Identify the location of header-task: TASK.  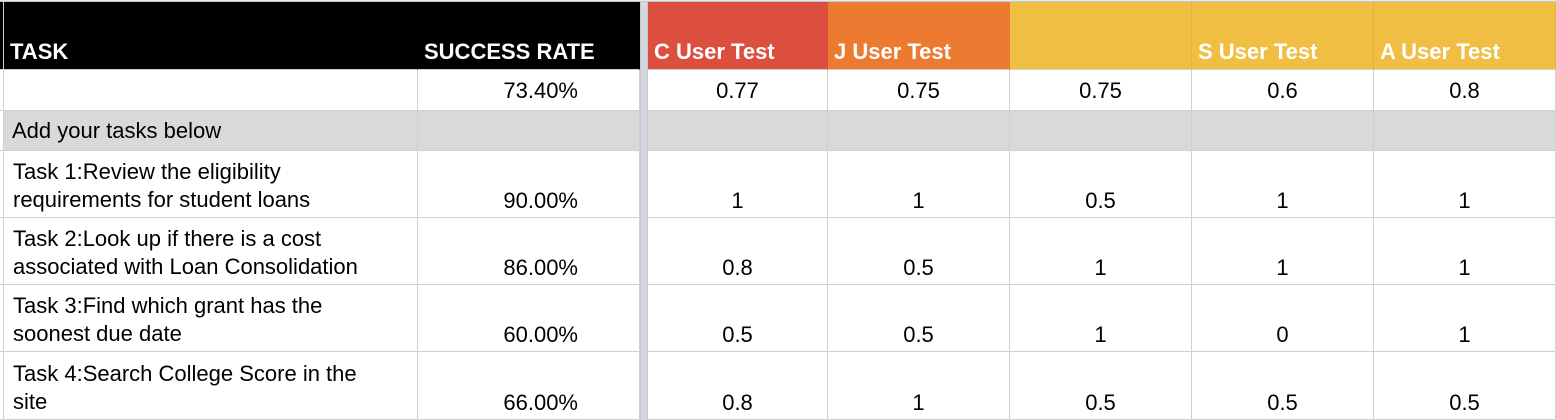
(211, 36).